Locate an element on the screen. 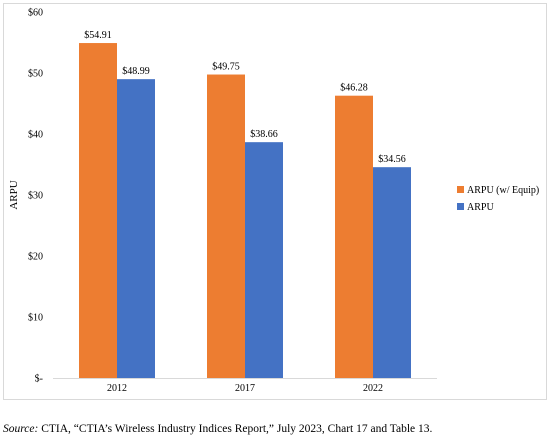 The height and width of the screenshot is (444, 552). source-label: Source: is located at coordinates (21, 429).